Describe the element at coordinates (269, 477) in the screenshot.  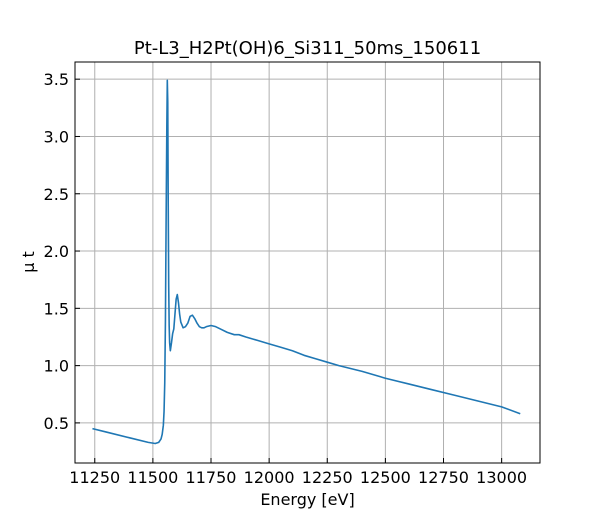
I see `x-tick-label: 12000` at that location.